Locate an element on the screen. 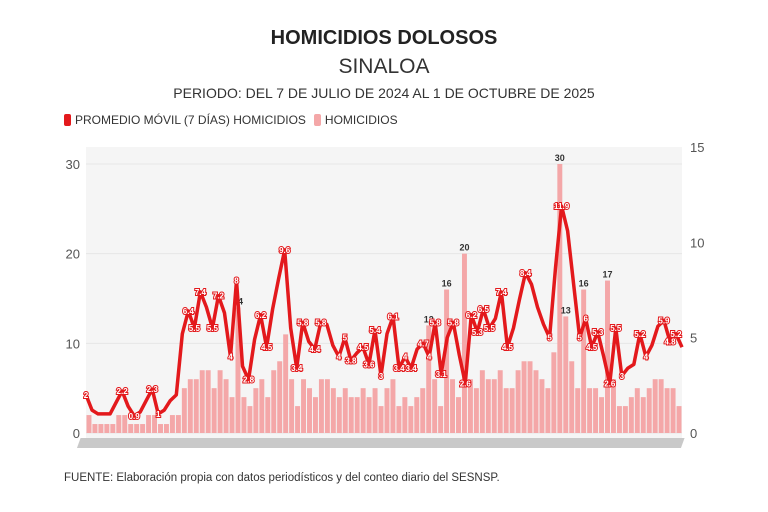 The width and height of the screenshot is (768, 512). bar-data-label: 17 is located at coordinates (607, 275).